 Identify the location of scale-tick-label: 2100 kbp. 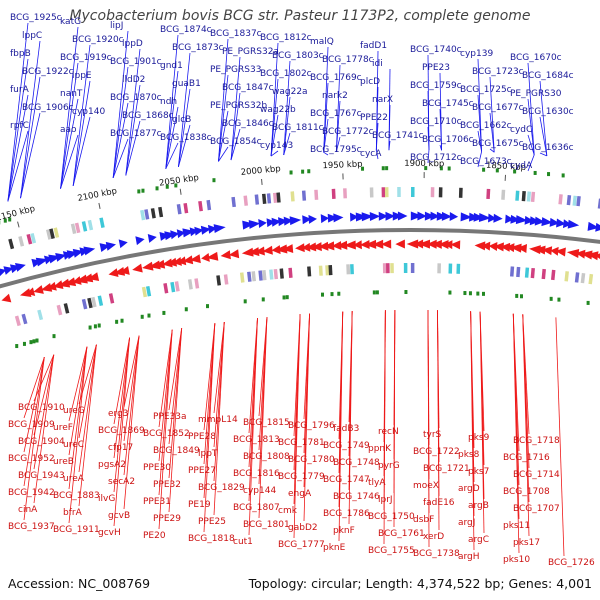
(97, 195).